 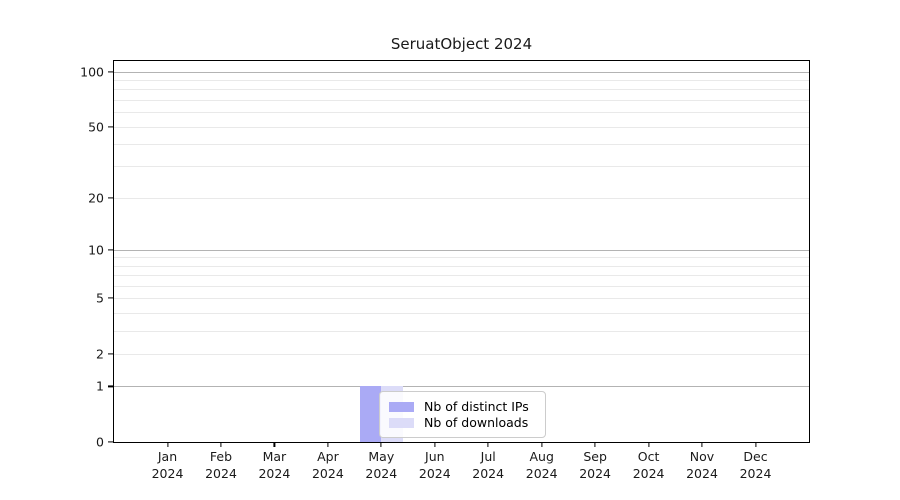 I want to click on x-tick-label: Feb 2024, so click(x=221, y=466).